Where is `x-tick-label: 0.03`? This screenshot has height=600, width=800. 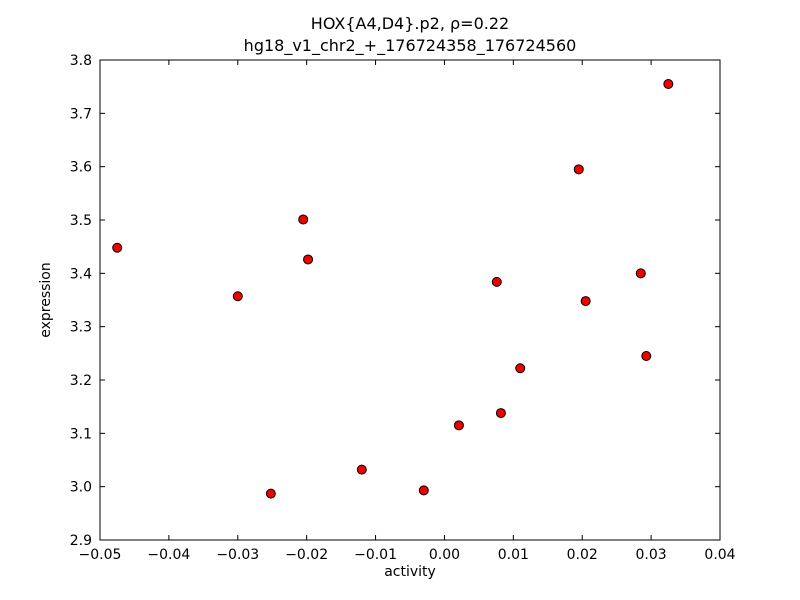 x-tick-label: 0.03 is located at coordinates (651, 555).